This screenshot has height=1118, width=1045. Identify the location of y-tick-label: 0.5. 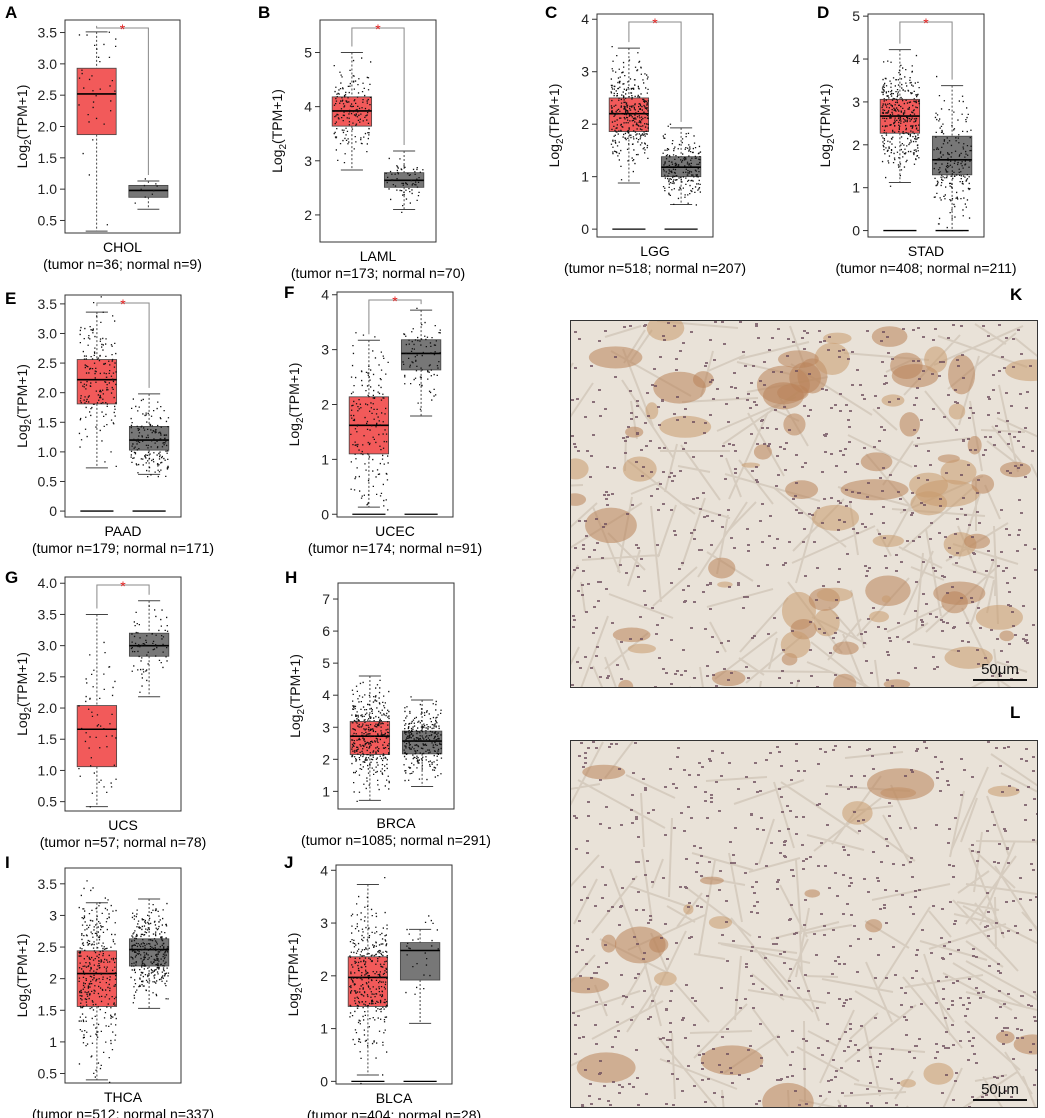
(48, 481).